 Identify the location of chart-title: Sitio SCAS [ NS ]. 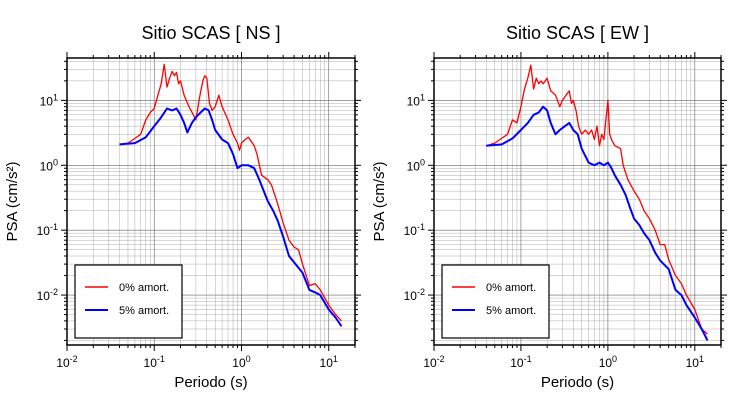
(210, 33).